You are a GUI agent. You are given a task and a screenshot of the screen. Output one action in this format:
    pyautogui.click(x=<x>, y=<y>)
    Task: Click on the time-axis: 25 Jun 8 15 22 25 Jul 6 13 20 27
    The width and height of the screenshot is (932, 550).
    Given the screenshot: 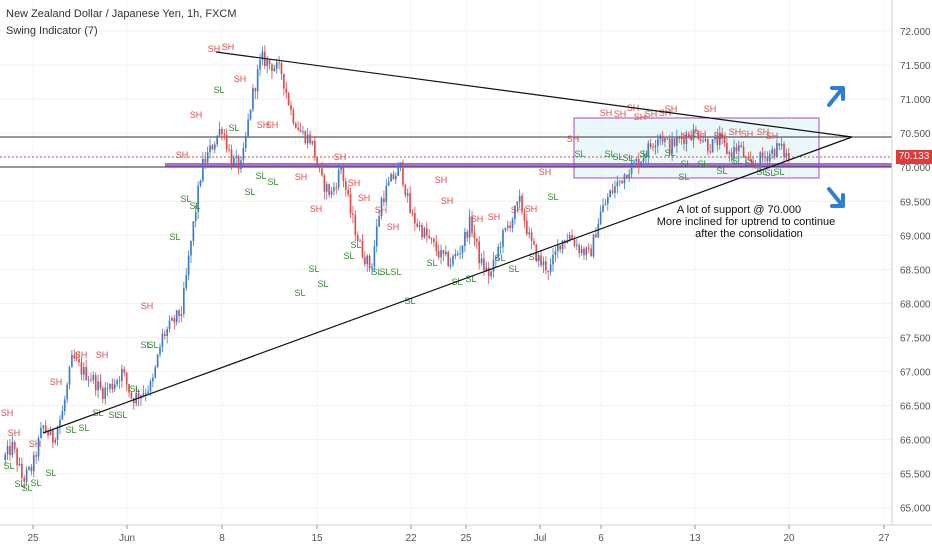 What is the action you would take?
    pyautogui.click(x=458, y=534)
    